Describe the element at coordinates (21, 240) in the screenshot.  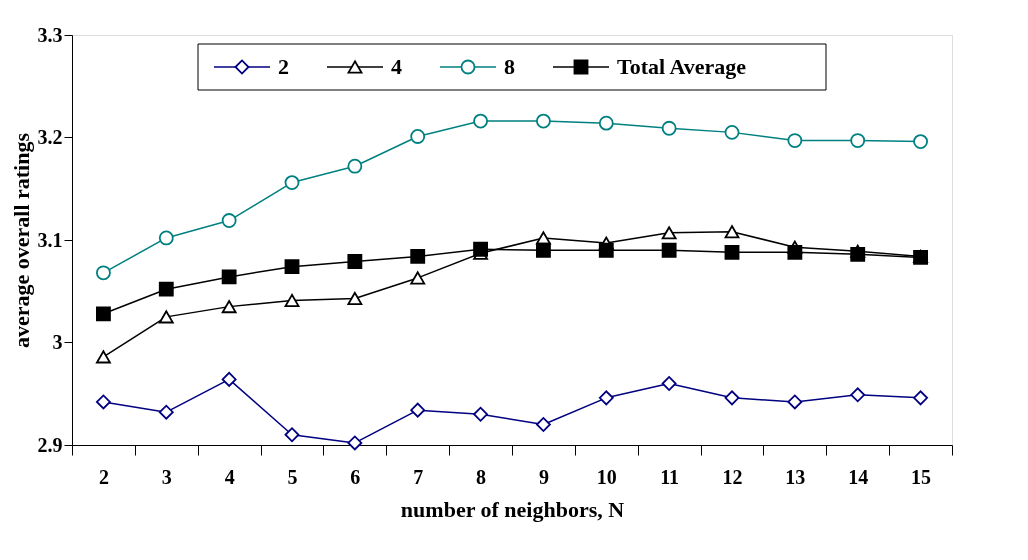
I see `y-axis-title: average overall ratings` at that location.